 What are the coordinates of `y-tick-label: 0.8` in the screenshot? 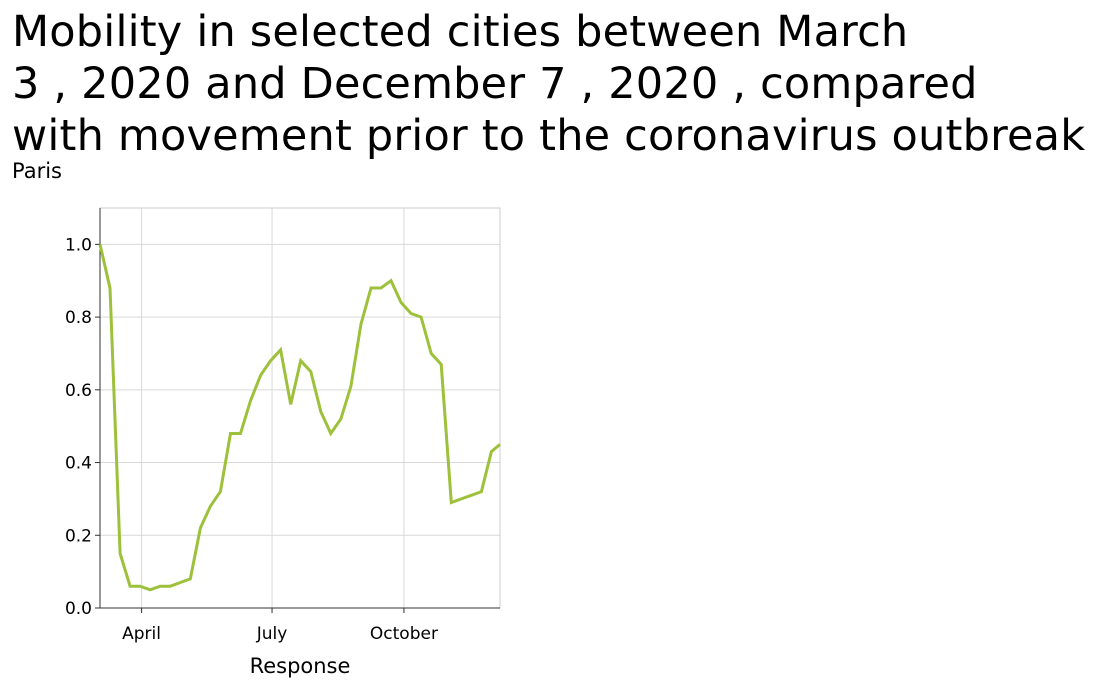 It's located at (78, 318).